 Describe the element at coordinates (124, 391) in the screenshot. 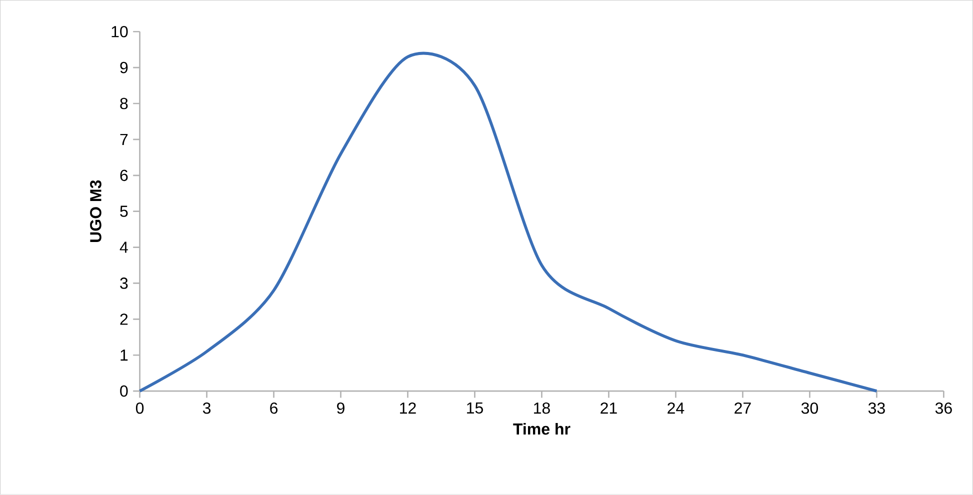

I see `y-tick-label: 0` at that location.